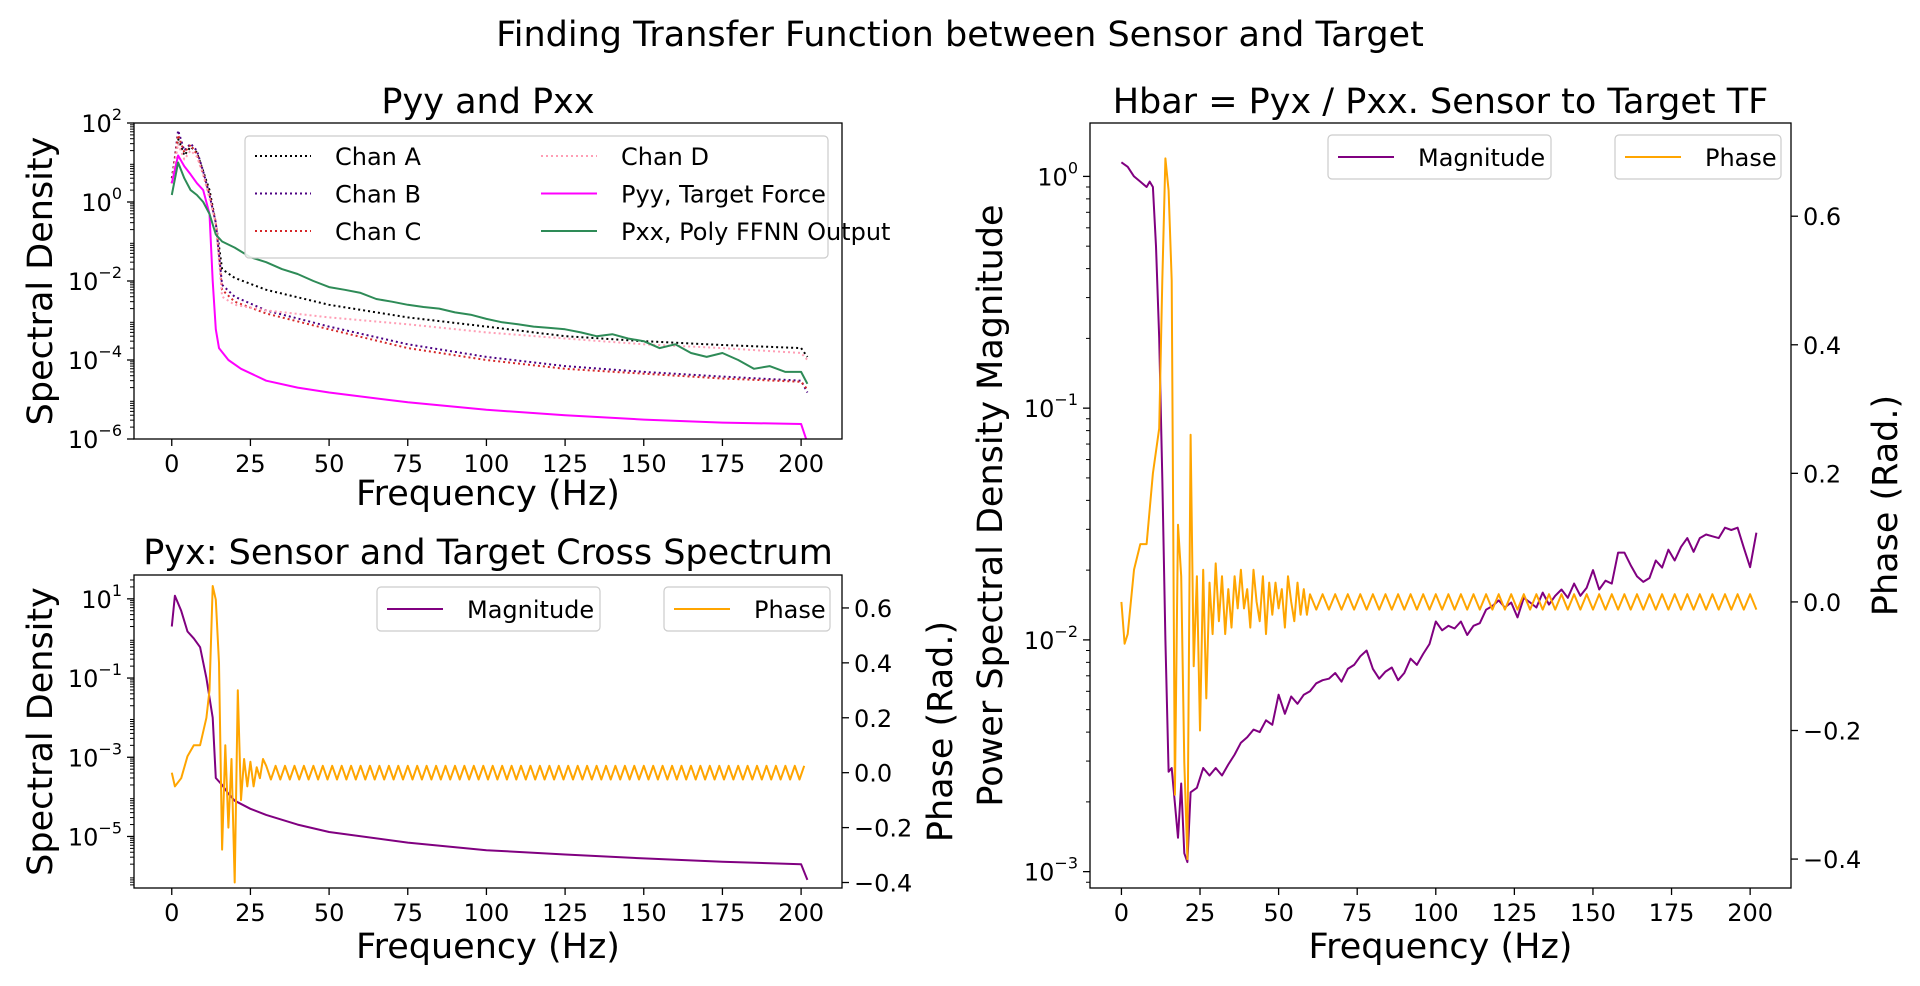 The width and height of the screenshot is (1920, 986). Describe the element at coordinates (1066, 399) in the screenshot. I see `y-tick-label-exponent: −1` at that location.